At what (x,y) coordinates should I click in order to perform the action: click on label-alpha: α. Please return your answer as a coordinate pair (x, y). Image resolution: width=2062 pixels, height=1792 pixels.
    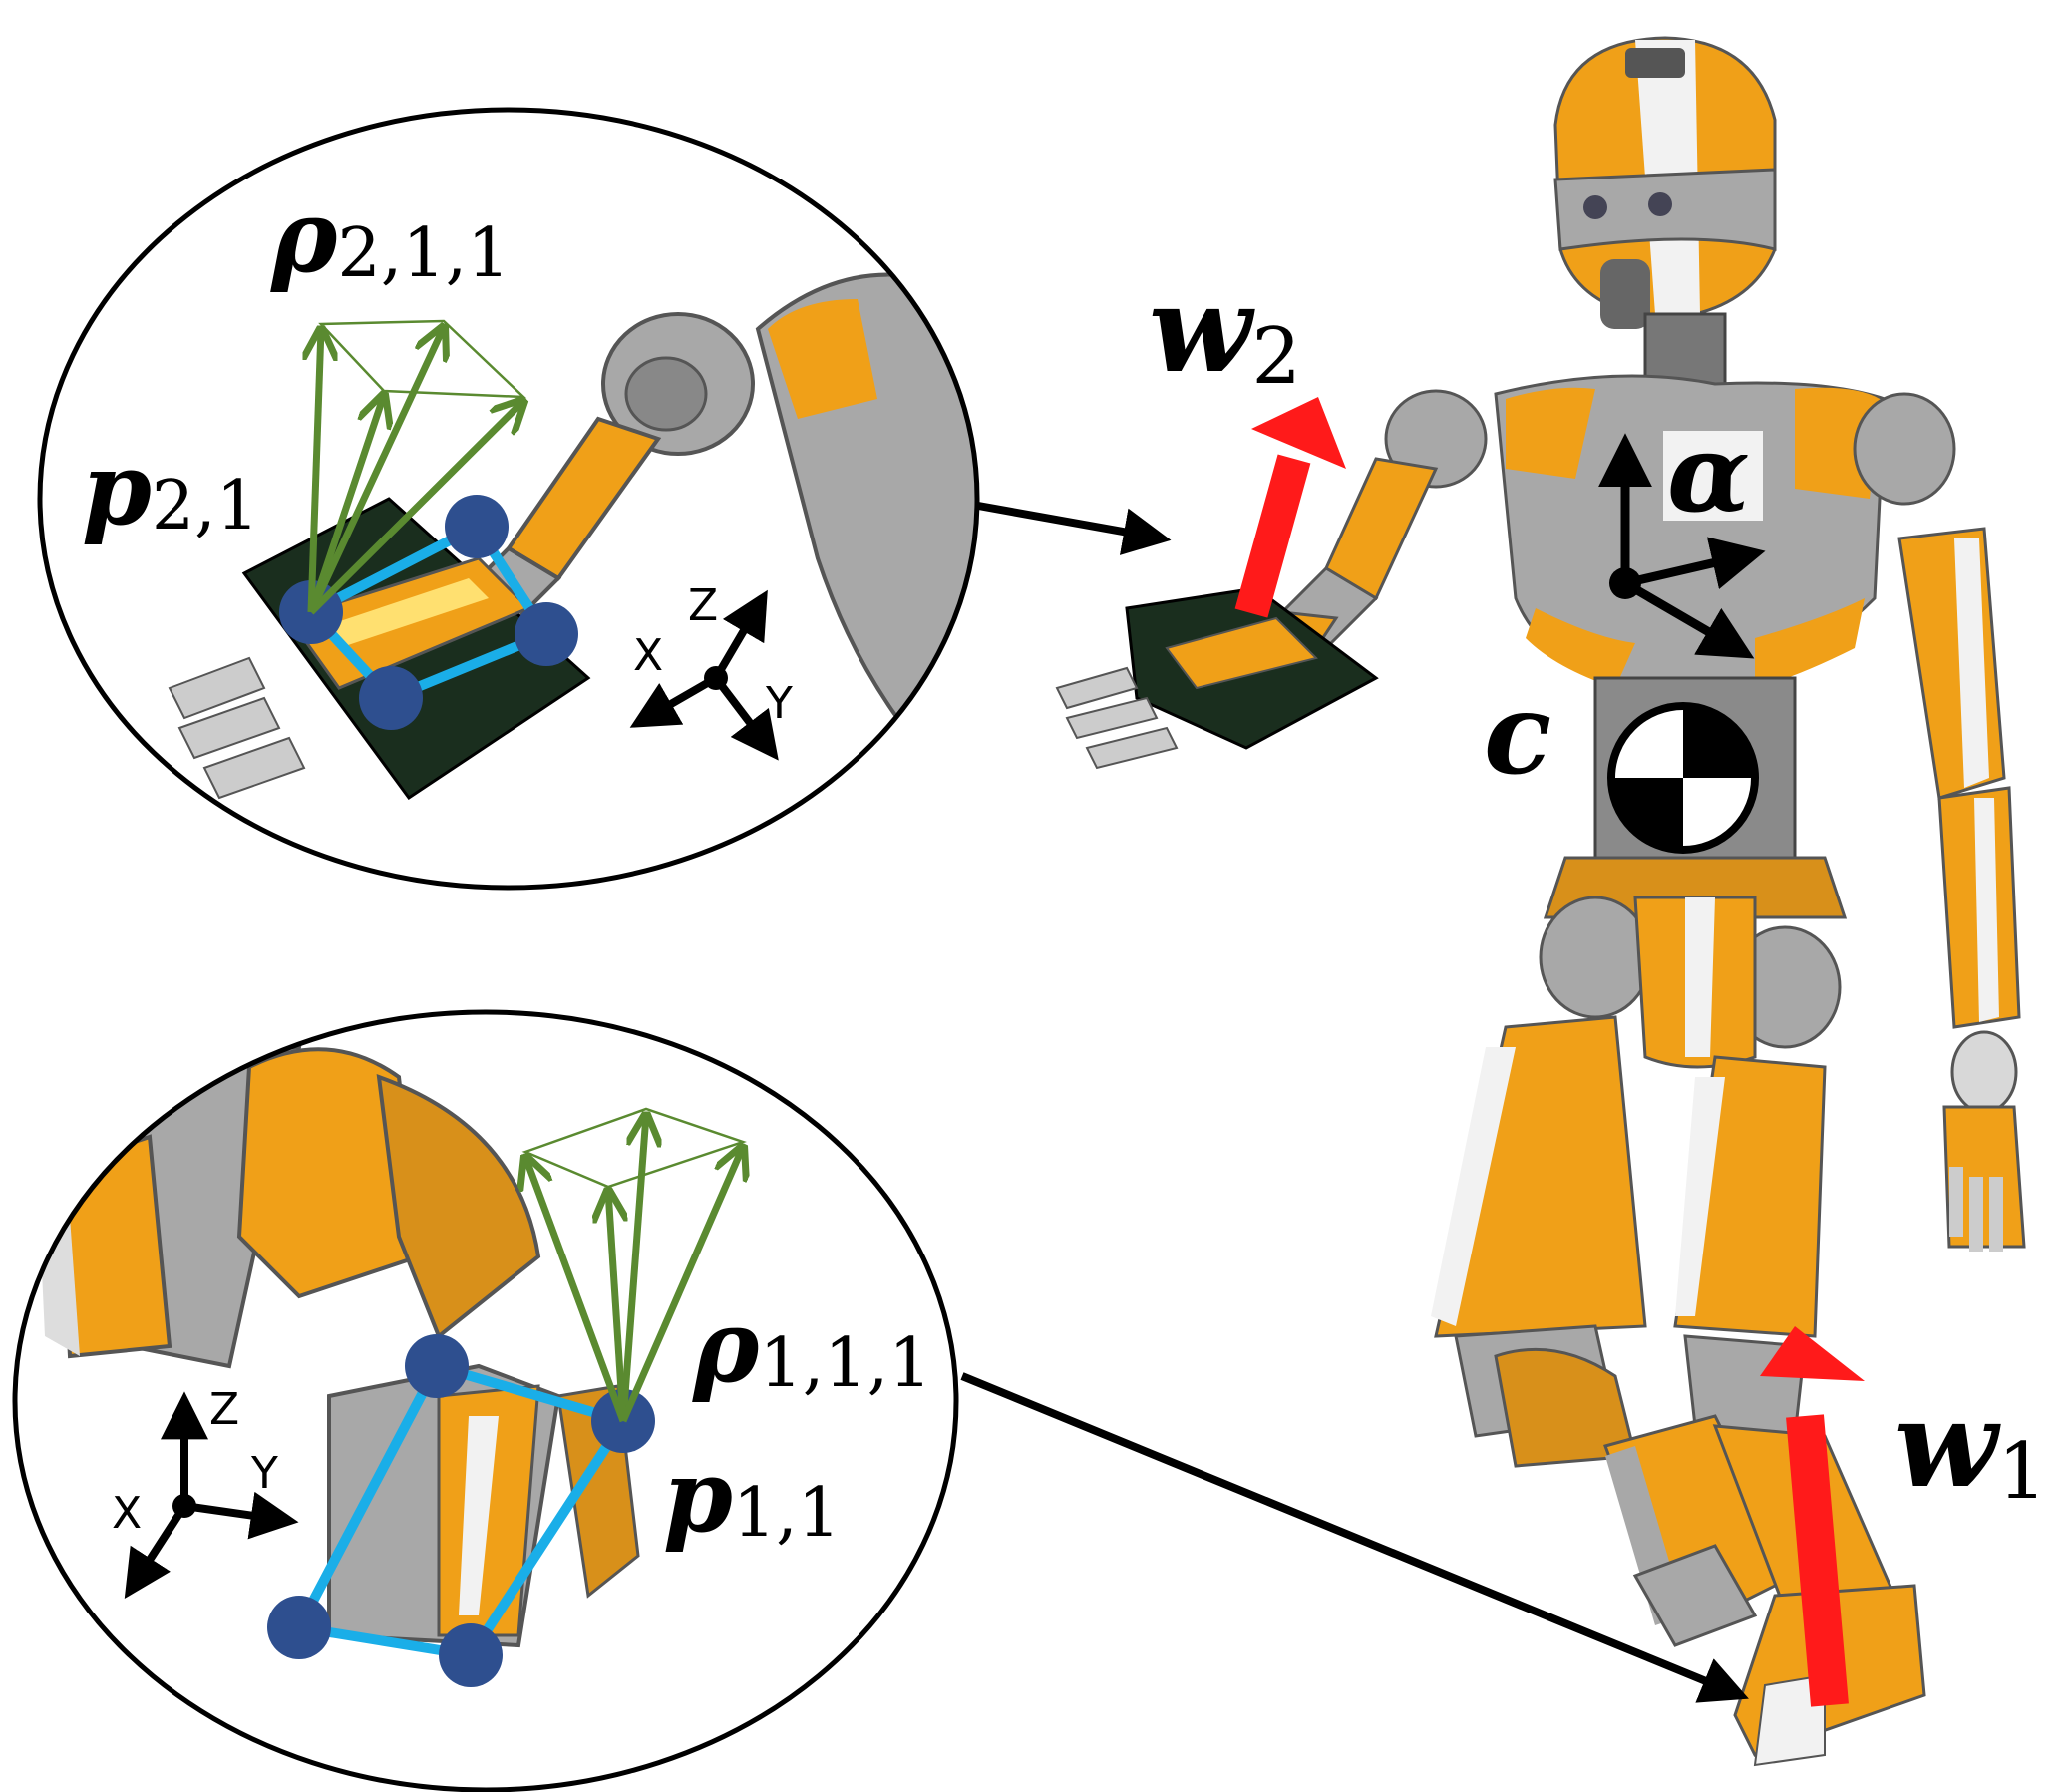
    Looking at the image, I should click on (1708, 474).